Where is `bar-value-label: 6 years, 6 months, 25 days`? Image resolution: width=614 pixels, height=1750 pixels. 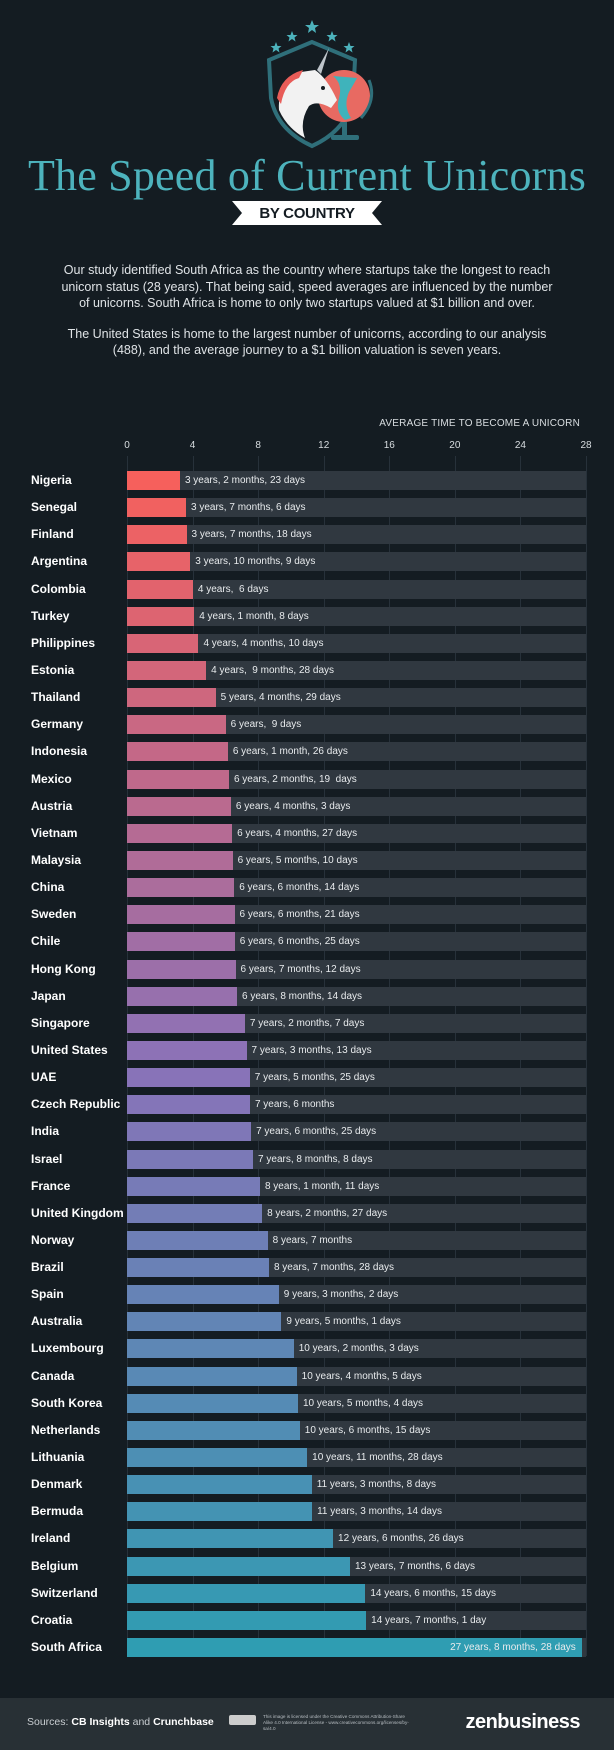
bar-value-label: 6 years, 6 months, 25 days is located at coordinates (299, 941).